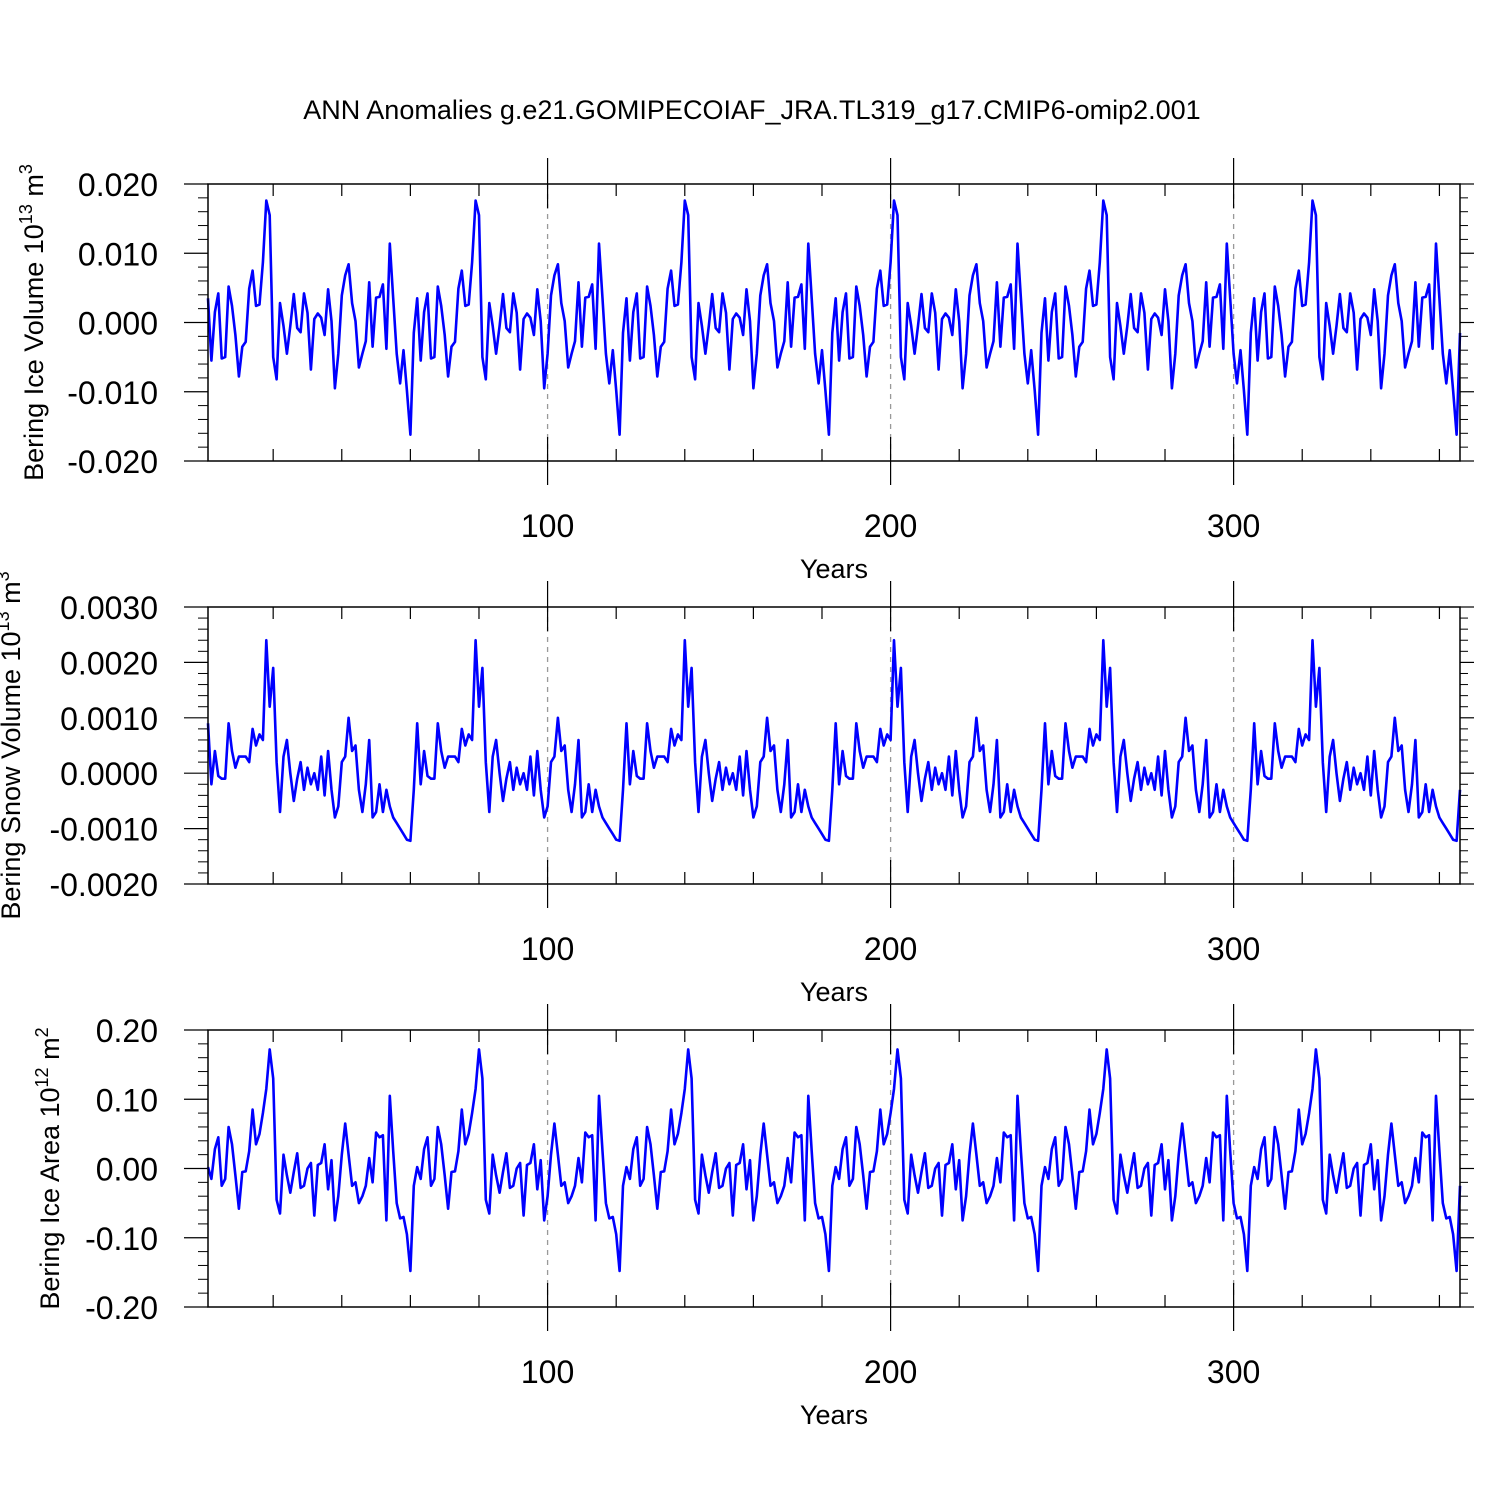 Image resolution: width=1500 pixels, height=1500 pixels. What do you see at coordinates (118, 185) in the screenshot?
I see `y-tick-label: 0.020` at bounding box center [118, 185].